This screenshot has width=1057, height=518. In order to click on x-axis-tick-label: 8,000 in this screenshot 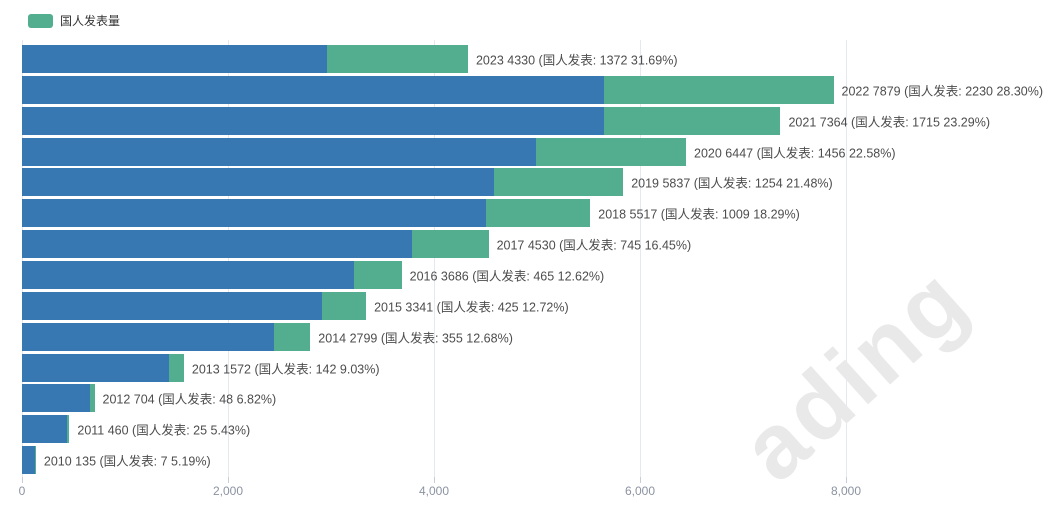, I will do `click(846, 491)`.